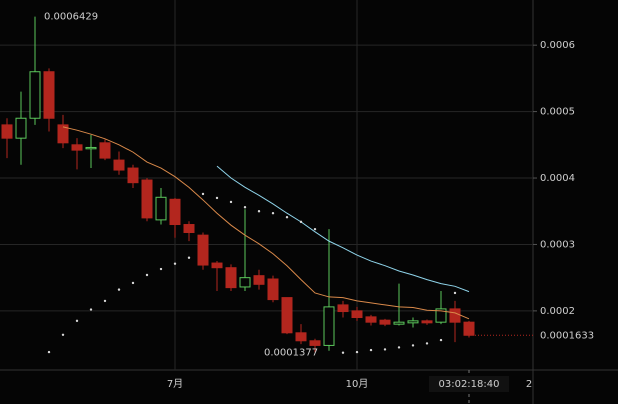 The width and height of the screenshot is (618, 404). I want to click on max-label: 0.0006429, so click(71, 17).